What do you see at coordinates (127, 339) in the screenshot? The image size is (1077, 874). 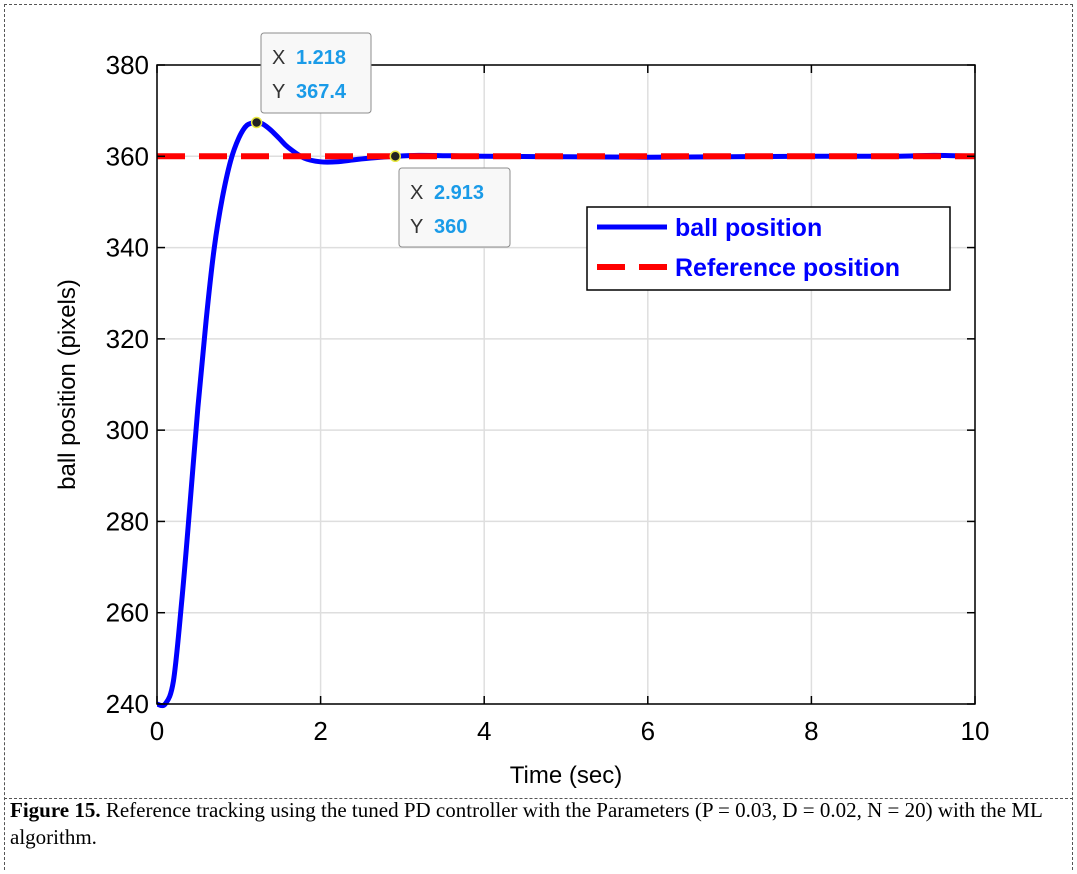 I see `y-tick-label: 320` at bounding box center [127, 339].